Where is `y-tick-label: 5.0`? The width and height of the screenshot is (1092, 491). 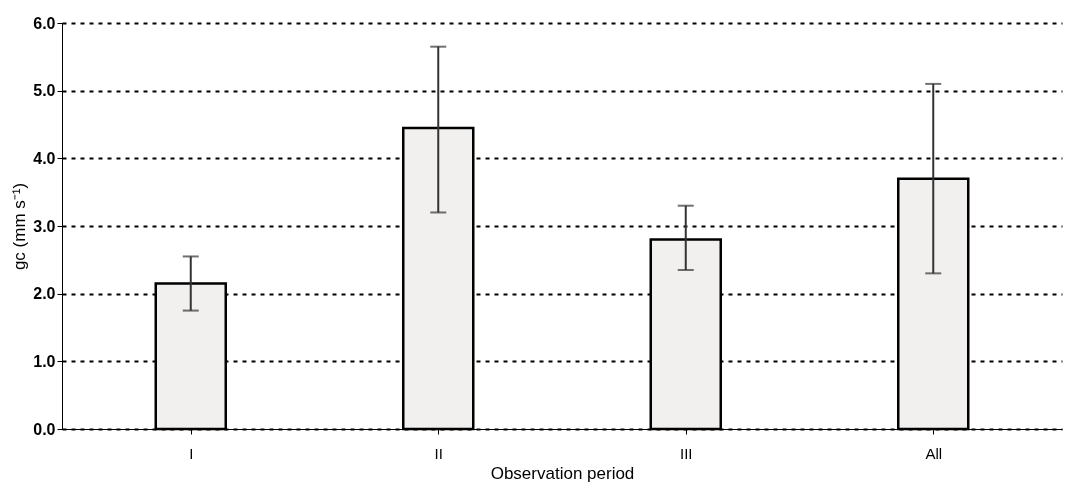 y-tick-label: 5.0 is located at coordinates (44, 91).